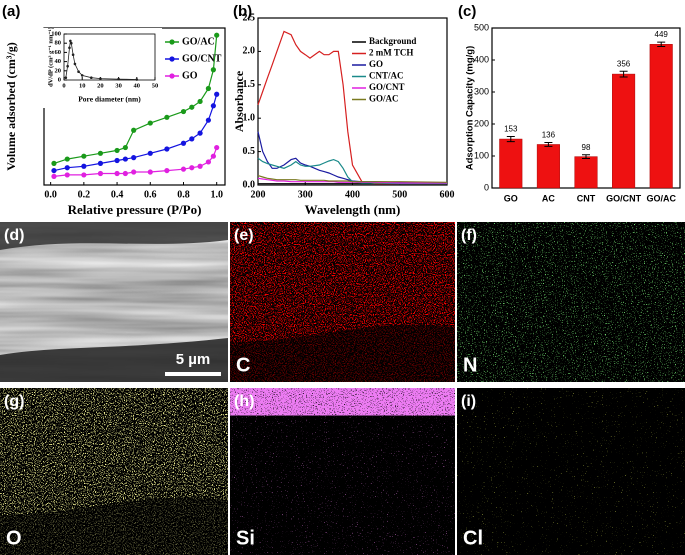 The height and width of the screenshot is (555, 685). Describe the element at coordinates (63, 85) in the screenshot. I see `x-tick-label: 0` at that location.